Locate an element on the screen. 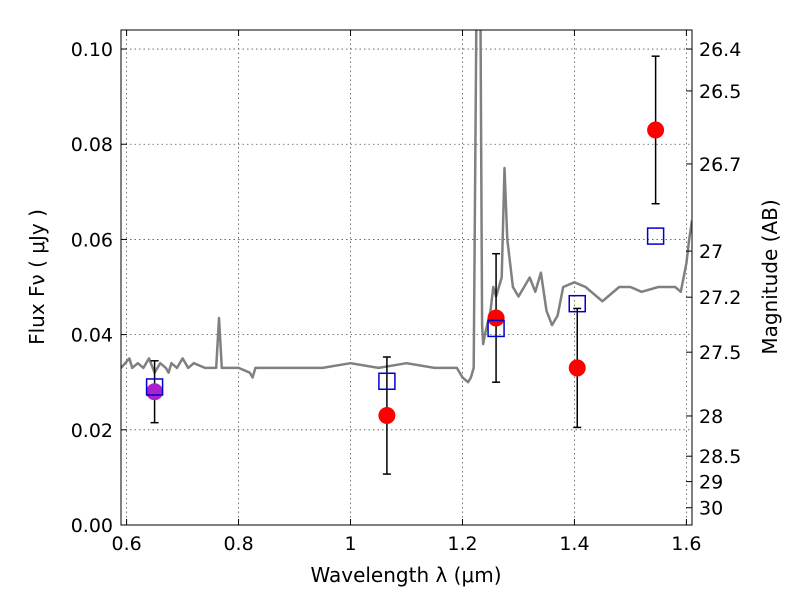 Image resolution: width=800 pixels, height=600 pixels. y-tick-label: 0.08 is located at coordinates (92, 145).